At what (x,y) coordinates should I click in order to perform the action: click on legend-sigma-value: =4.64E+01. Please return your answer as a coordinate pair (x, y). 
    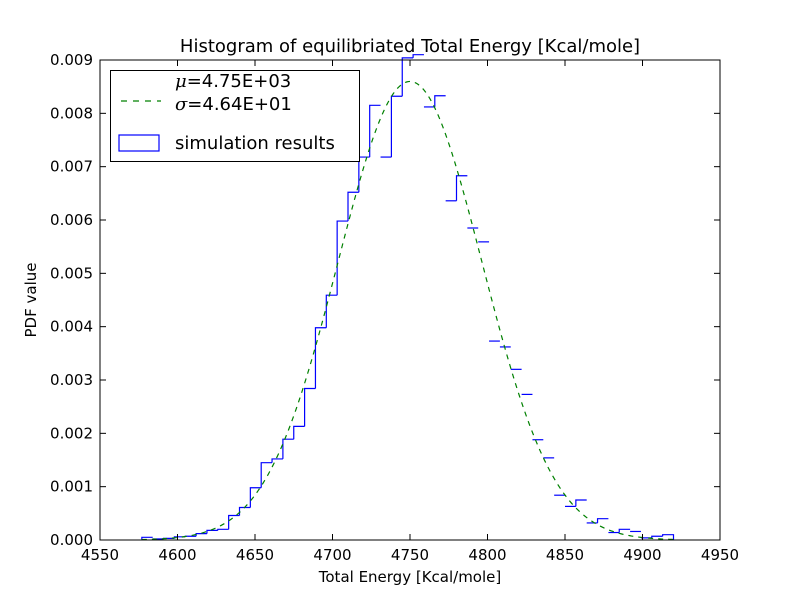
    Looking at the image, I should click on (239, 104).